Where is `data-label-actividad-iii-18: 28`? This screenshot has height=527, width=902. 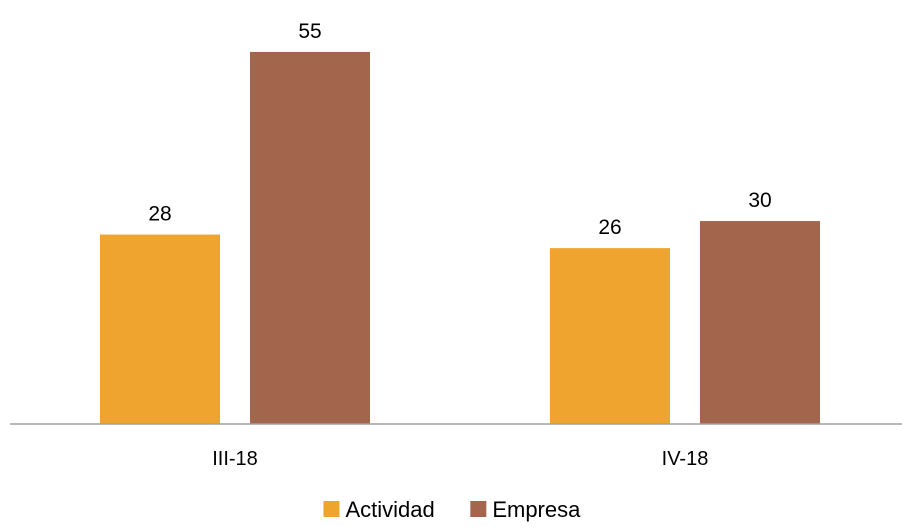 data-label-actividad-iii-18: 28 is located at coordinates (159, 214).